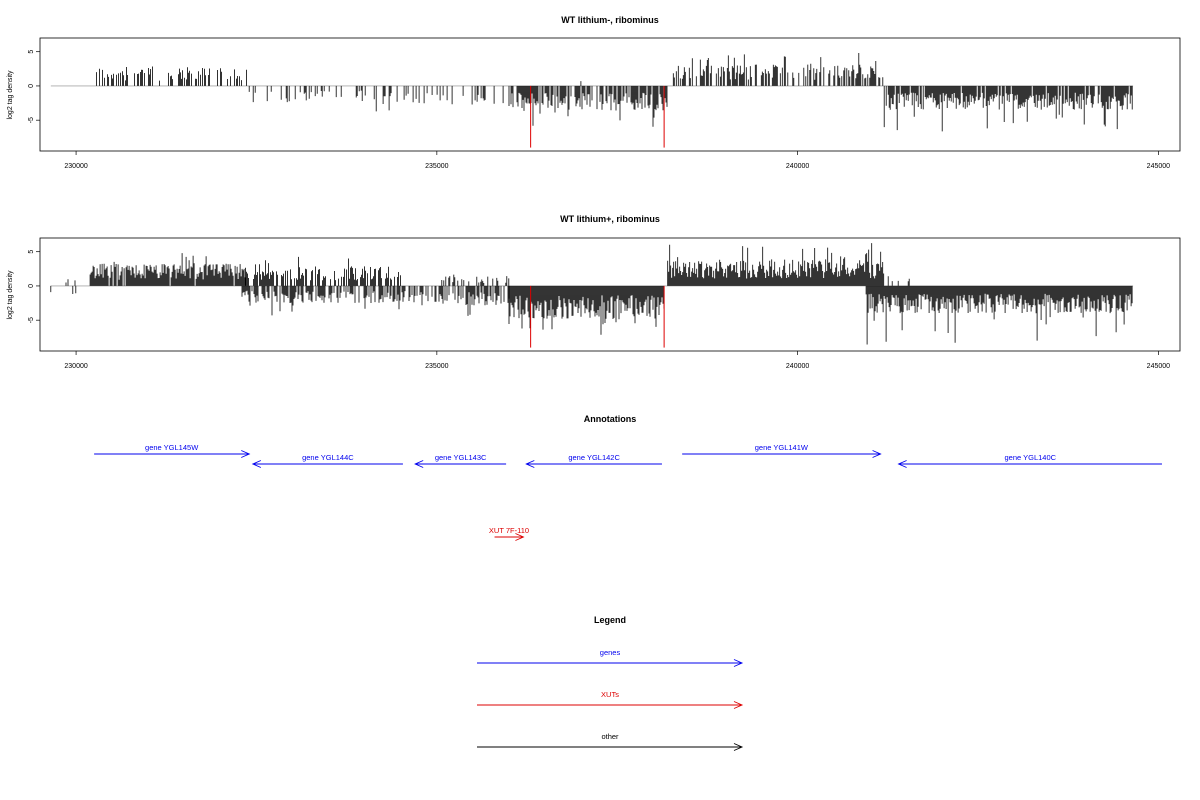 Image resolution: width=1200 pixels, height=800 pixels. Describe the element at coordinates (610, 20) in the screenshot. I see `panel-title: WT lithium-, ribominus` at that location.